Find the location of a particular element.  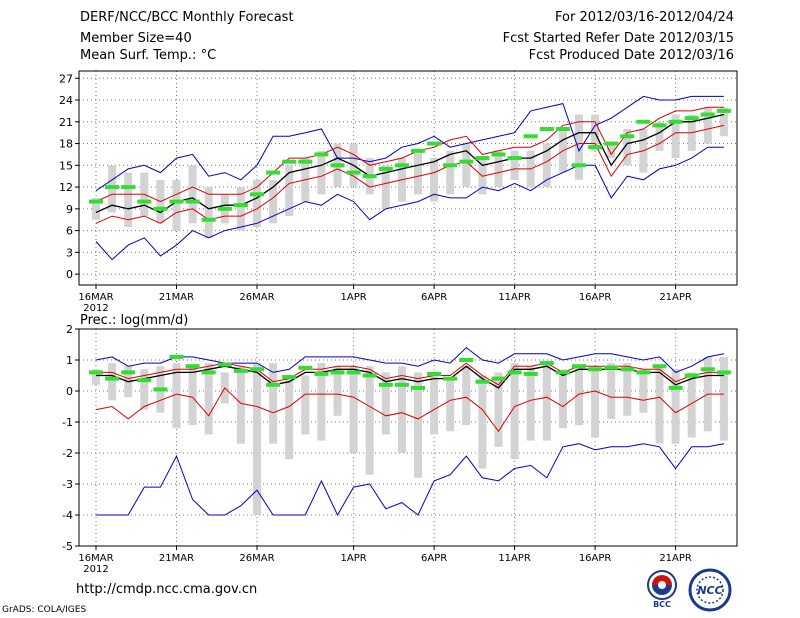

x-tick-label: 16APR is located at coordinates (595, 297).